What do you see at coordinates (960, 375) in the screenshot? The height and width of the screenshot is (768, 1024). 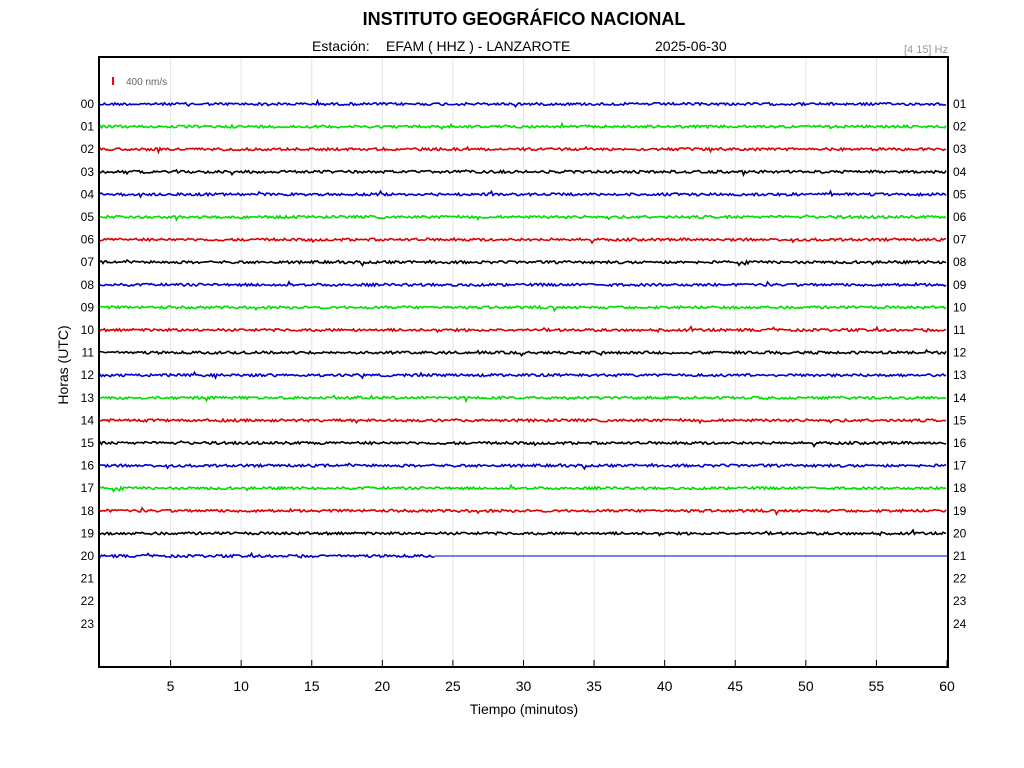 I see `right-hour-label: 13` at bounding box center [960, 375].